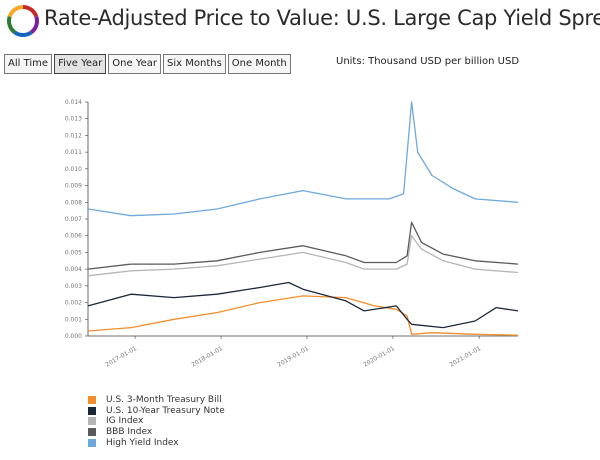  Describe the element at coordinates (73, 186) in the screenshot. I see `y-tick-label: 0.009` at that location.